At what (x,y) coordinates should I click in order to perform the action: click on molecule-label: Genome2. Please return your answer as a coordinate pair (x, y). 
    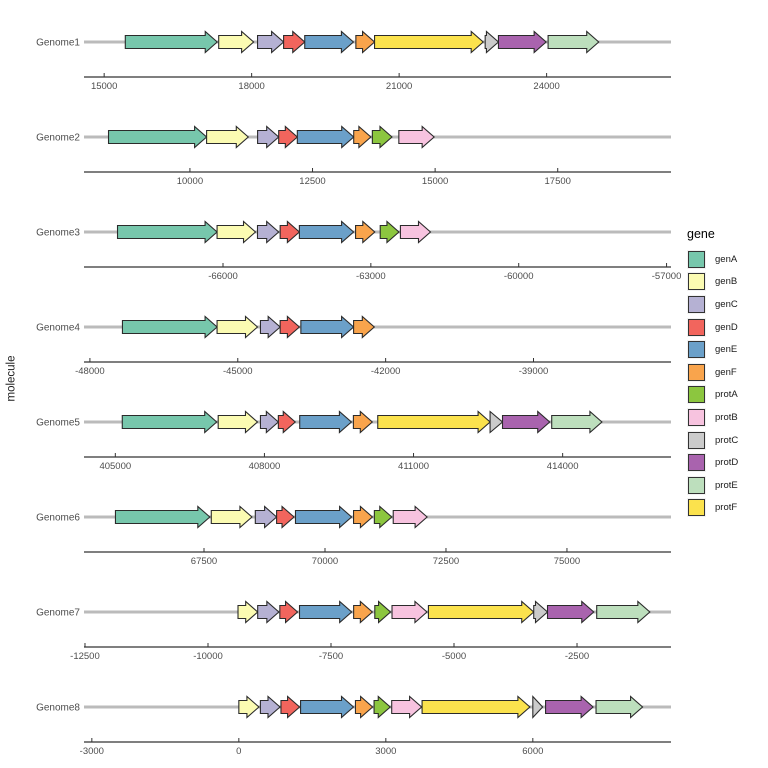
    Looking at the image, I should click on (58, 138).